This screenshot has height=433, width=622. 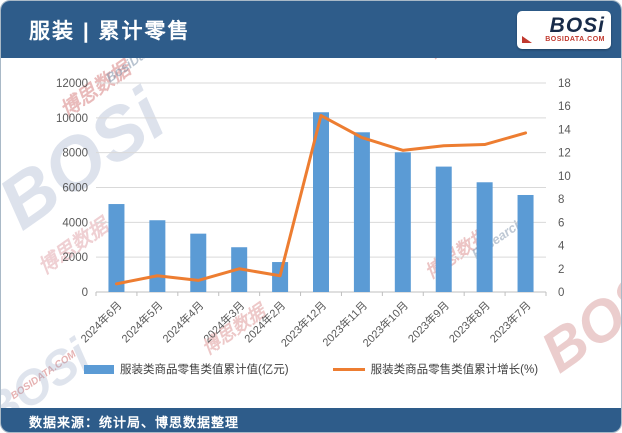 I want to click on x-axis-label: 2023年9月, so click(x=428, y=321).